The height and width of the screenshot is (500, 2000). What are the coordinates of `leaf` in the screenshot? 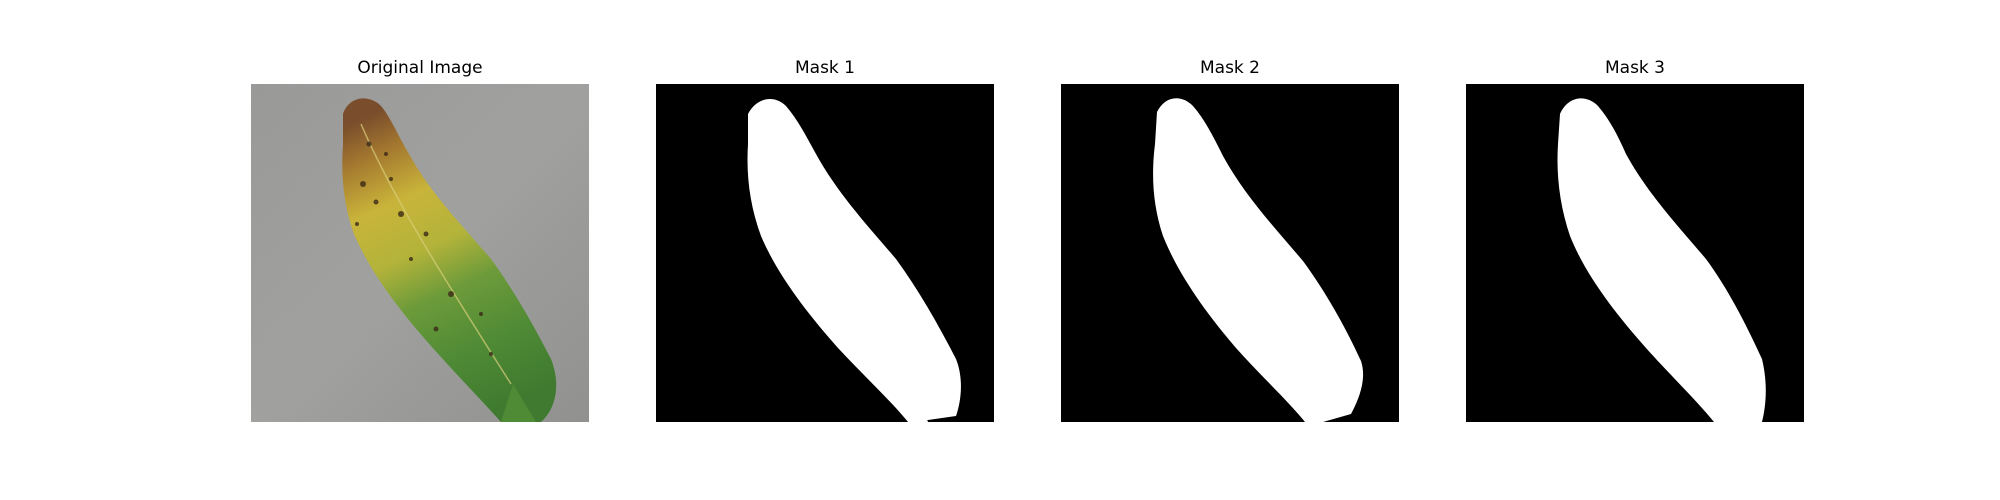 It's located at (449, 260).